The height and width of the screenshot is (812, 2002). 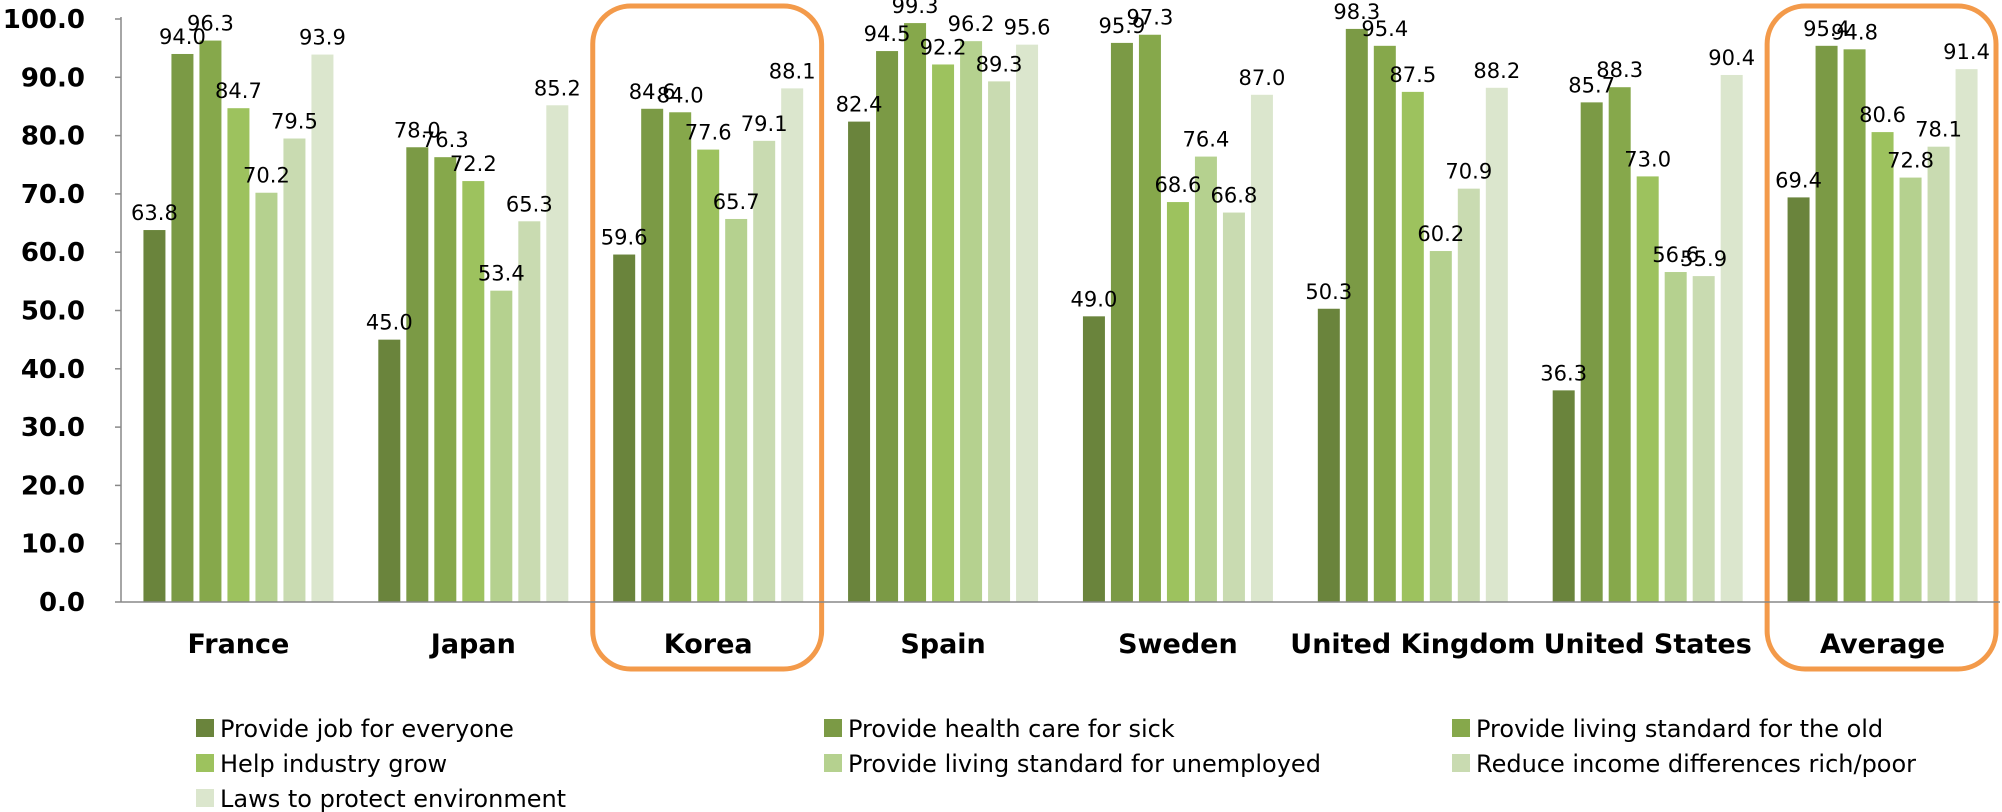 I want to click on legend-label: Provide living standard for unemployed, so click(x=1084, y=764).